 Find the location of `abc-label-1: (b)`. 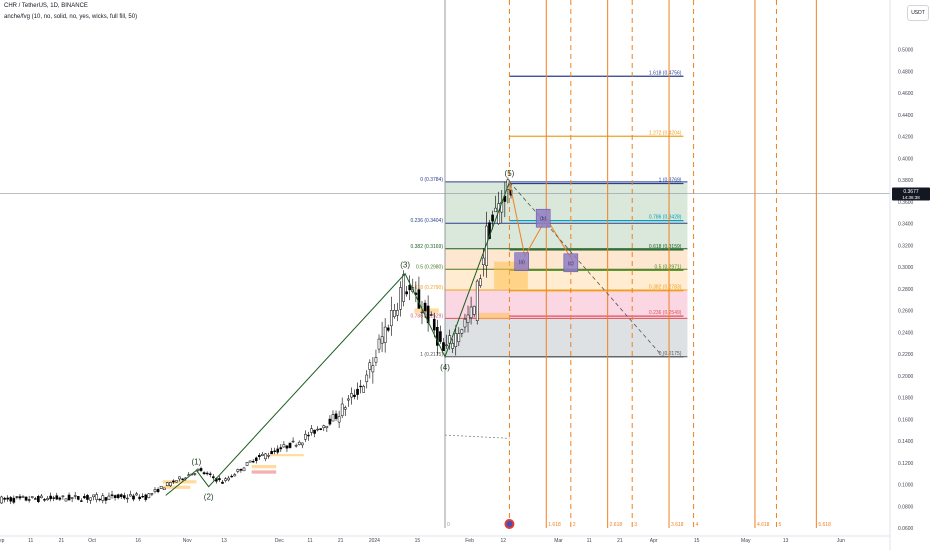

abc-label-1: (b) is located at coordinates (543, 219).